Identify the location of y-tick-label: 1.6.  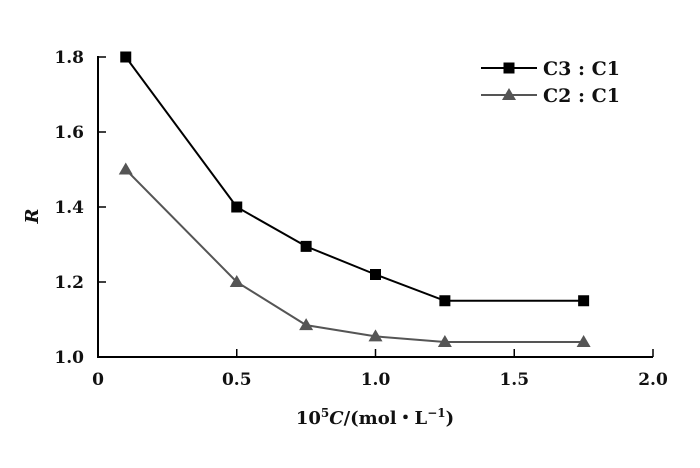
(69, 133).